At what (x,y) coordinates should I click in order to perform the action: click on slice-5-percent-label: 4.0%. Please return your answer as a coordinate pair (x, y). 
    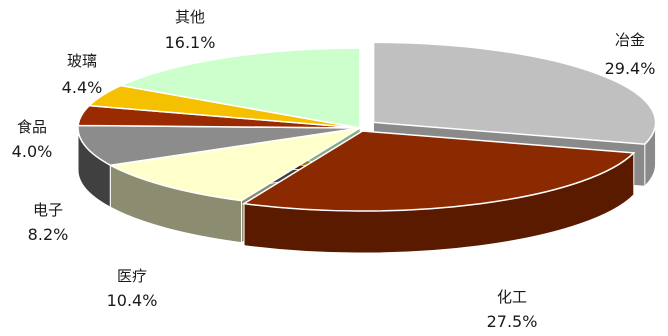
    Looking at the image, I should click on (32, 151).